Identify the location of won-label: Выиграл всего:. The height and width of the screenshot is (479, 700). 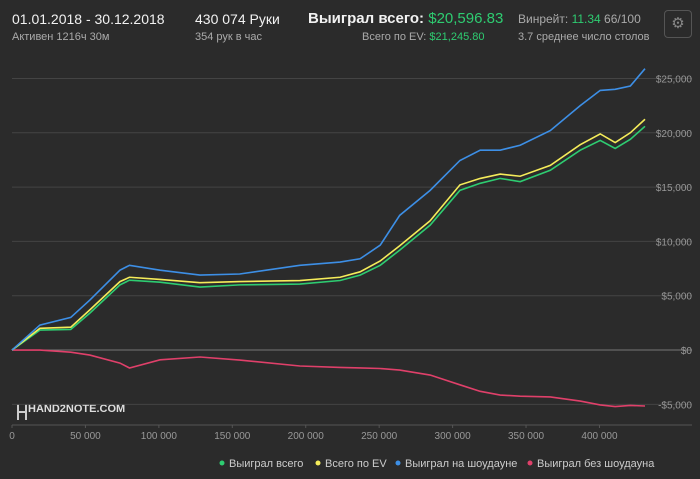
(366, 18).